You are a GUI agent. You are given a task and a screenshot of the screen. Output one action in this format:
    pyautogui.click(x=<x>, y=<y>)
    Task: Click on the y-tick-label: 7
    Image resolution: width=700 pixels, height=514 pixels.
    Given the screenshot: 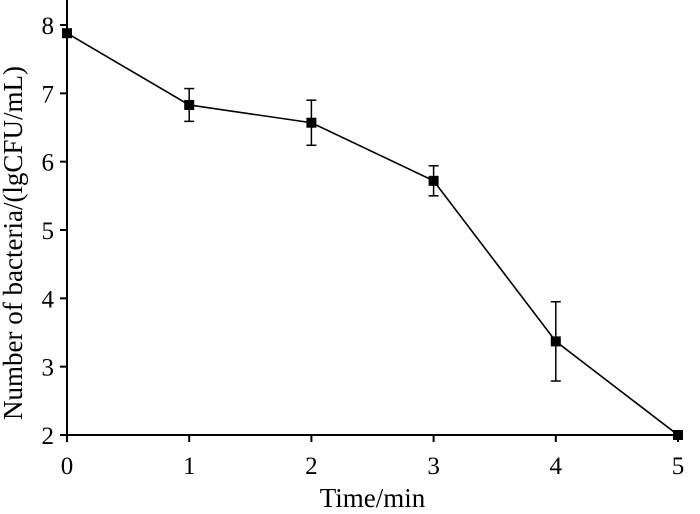 What is the action you would take?
    pyautogui.click(x=48, y=94)
    